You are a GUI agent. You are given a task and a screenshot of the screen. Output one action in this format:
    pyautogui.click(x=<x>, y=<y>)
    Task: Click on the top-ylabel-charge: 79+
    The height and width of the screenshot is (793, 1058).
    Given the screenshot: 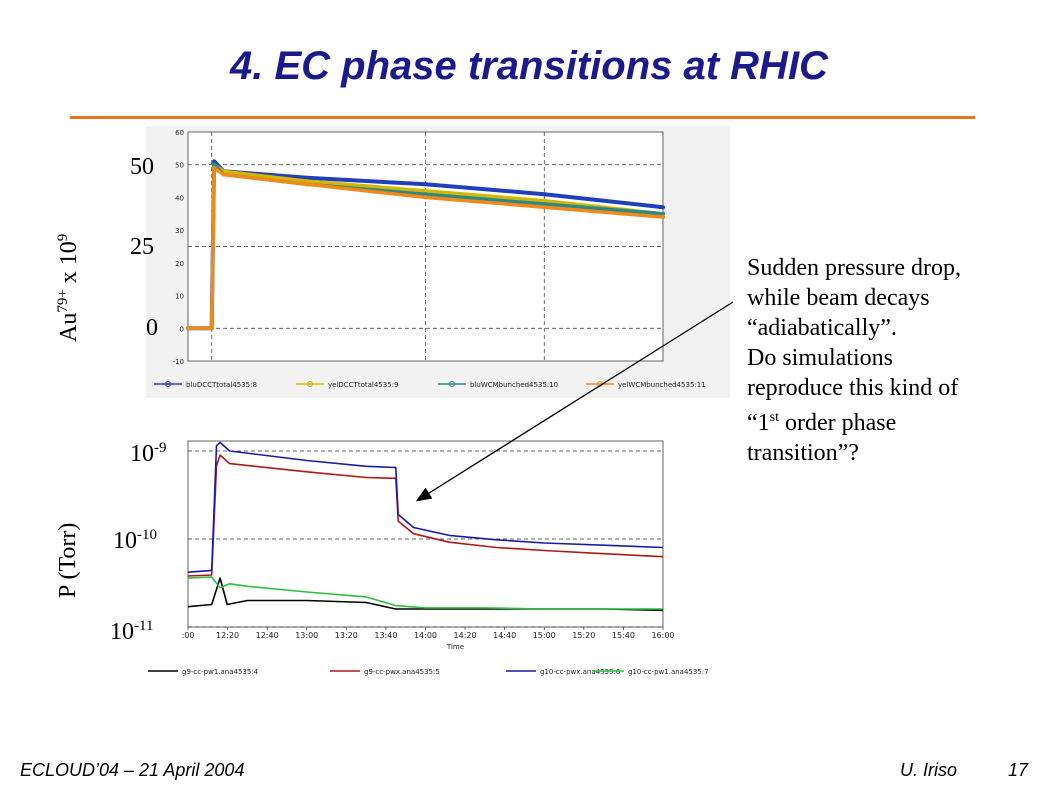 What is the action you would take?
    pyautogui.click(x=63, y=301)
    